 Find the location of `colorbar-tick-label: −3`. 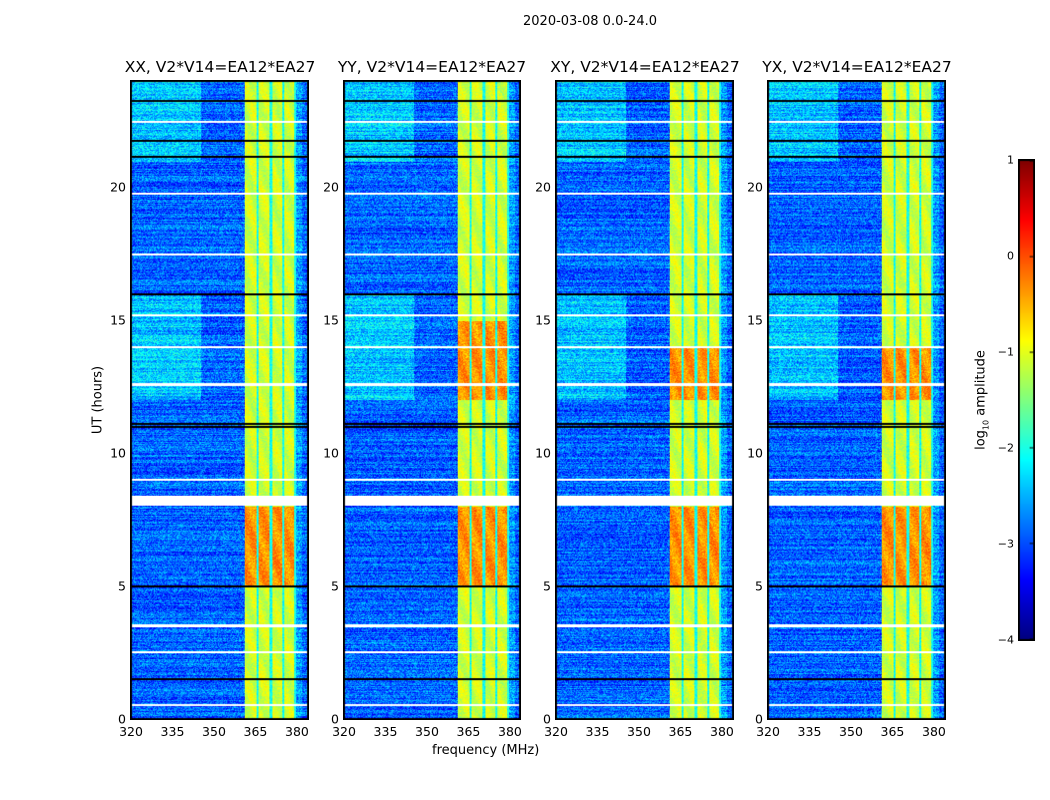

colorbar-tick-label: −3 is located at coordinates (1005, 544).